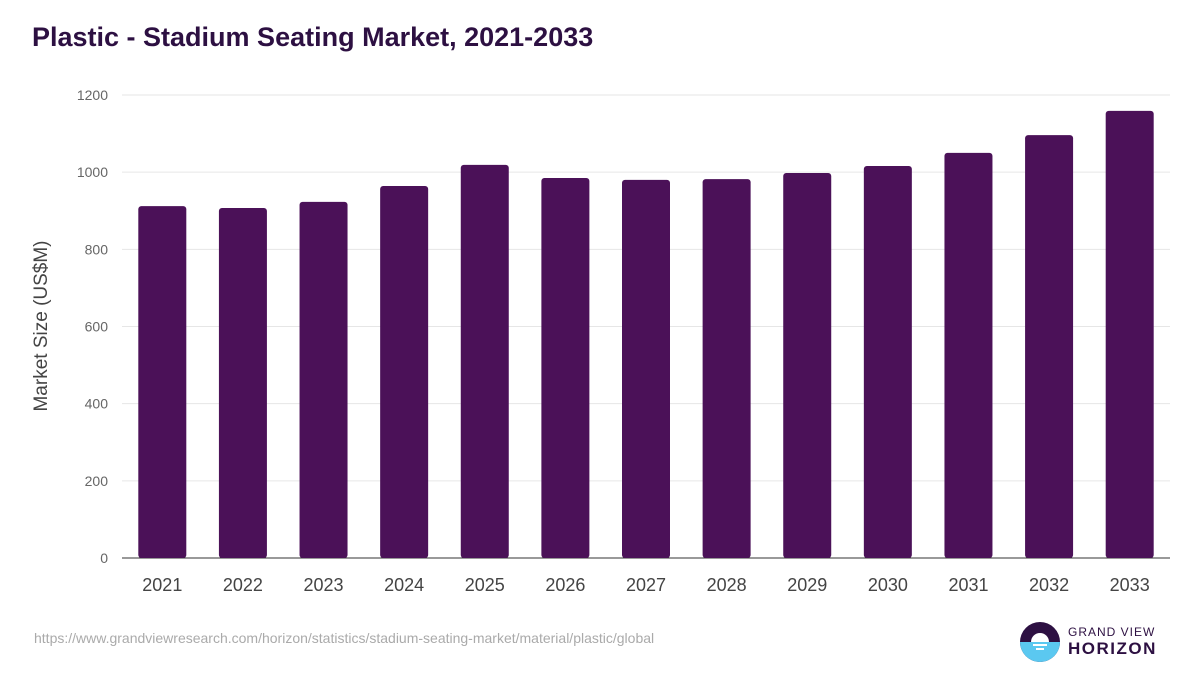 The height and width of the screenshot is (675, 1200). I want to click on y-tick-label: 1200, so click(92, 95).